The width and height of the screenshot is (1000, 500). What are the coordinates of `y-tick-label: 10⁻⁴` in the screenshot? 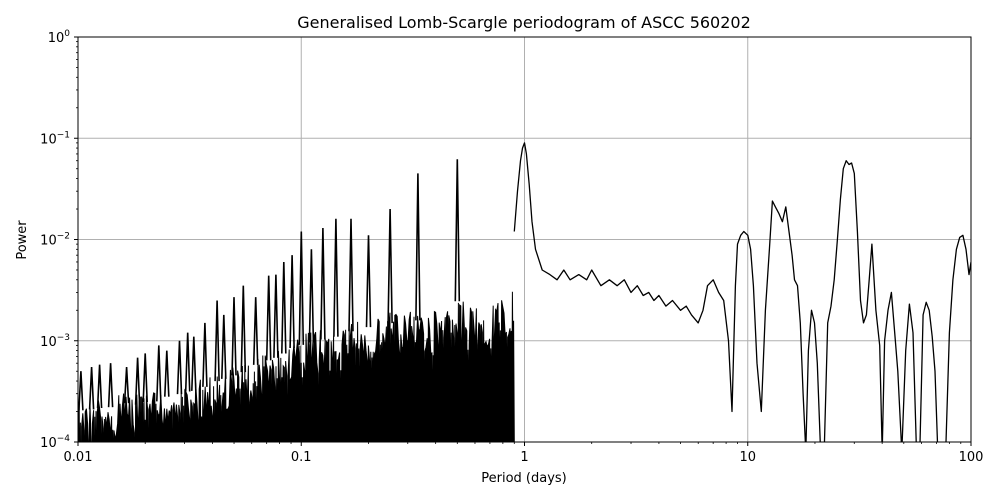 It's located at (55, 442).